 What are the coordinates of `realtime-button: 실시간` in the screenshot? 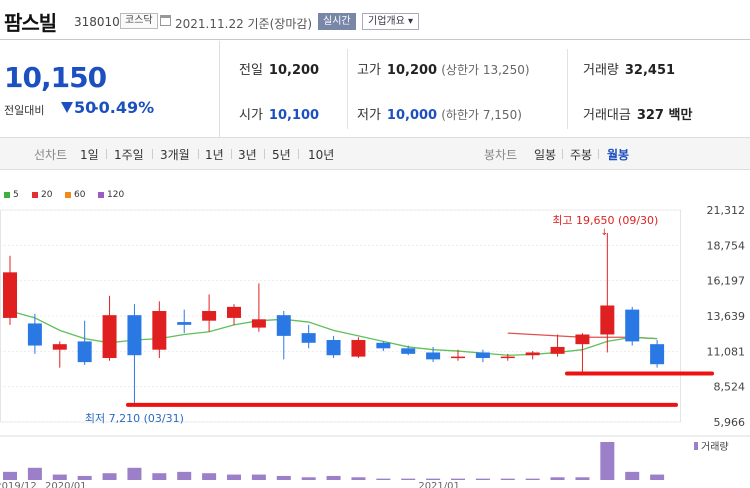 It's located at (337, 21).